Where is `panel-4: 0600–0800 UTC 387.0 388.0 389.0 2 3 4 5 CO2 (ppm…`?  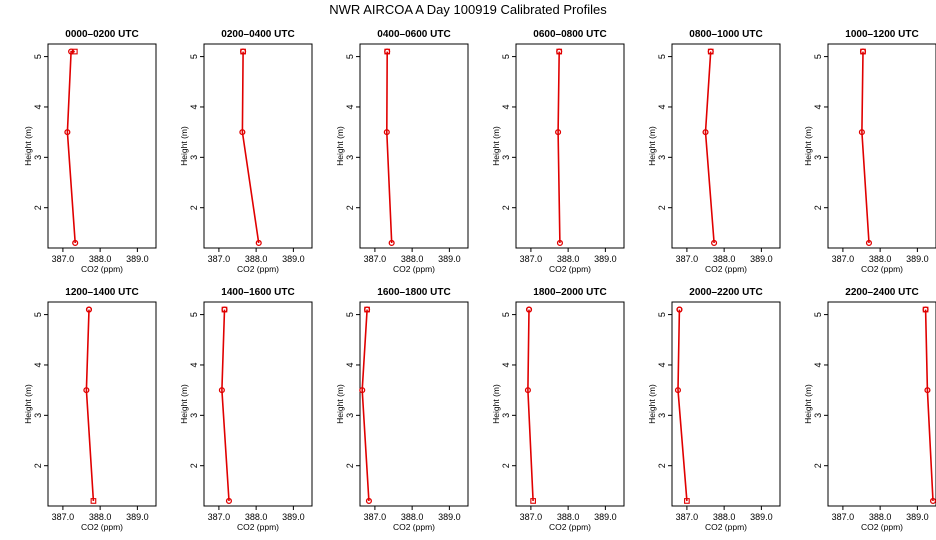
panel-4: 0600–0800 UTC 387.0 388.0 389.0 2 3 4 5 CO2 (ppm… is located at coordinates (558, 151).